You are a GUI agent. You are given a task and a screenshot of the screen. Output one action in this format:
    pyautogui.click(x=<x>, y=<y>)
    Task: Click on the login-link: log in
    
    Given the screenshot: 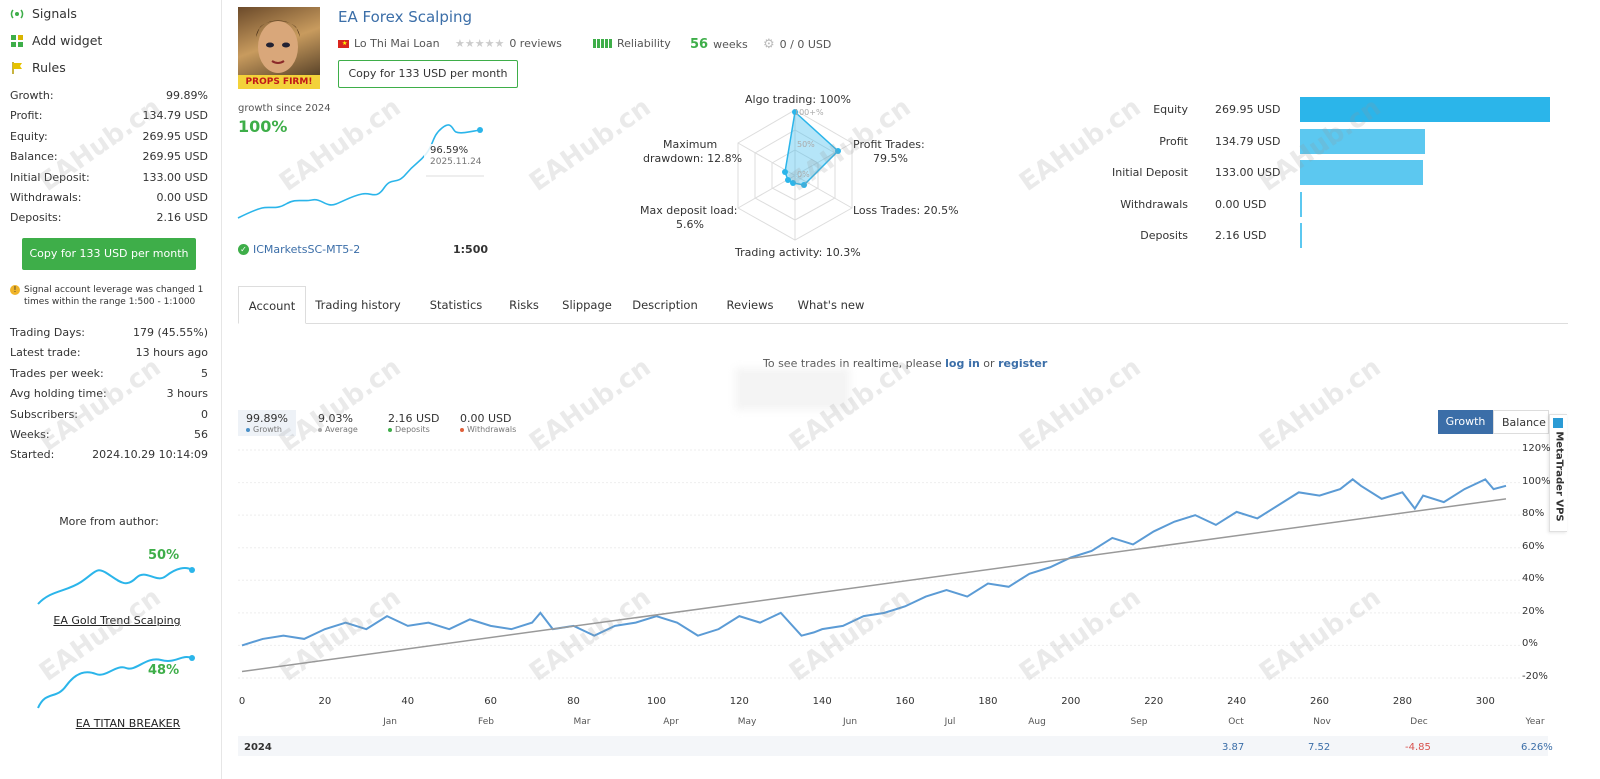 What is the action you would take?
    pyautogui.click(x=962, y=363)
    